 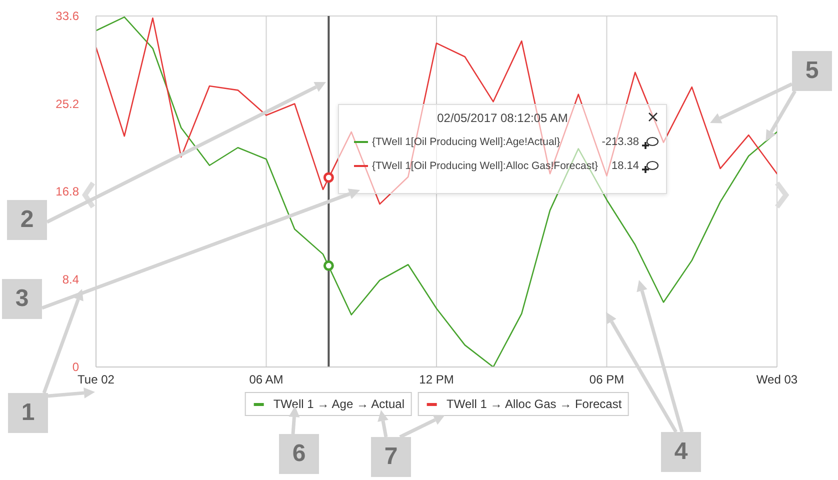 I want to click on legend-label: TWell 1 → Age → Actual, so click(x=338, y=404).